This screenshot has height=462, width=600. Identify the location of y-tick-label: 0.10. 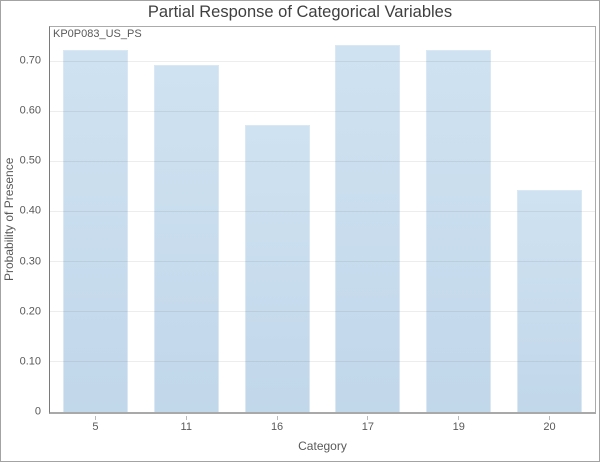
(30, 361).